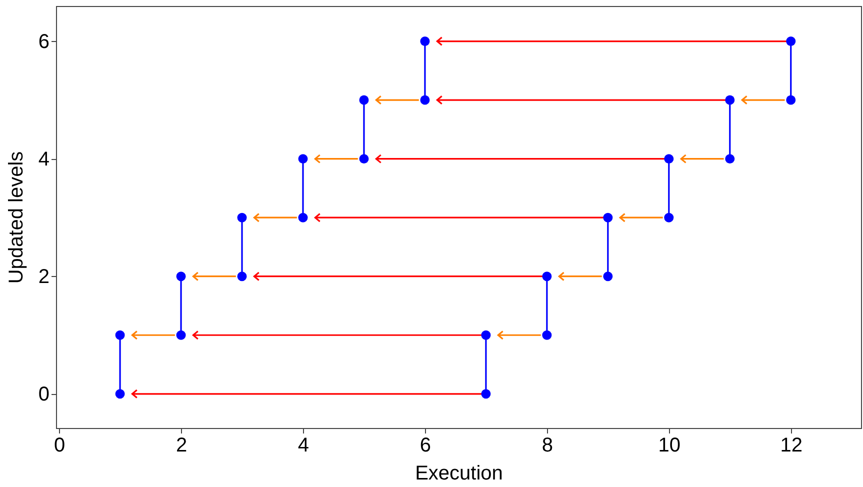 The image size is (863, 487). What do you see at coordinates (44, 277) in the screenshot?
I see `y-tick-label: 2` at bounding box center [44, 277].